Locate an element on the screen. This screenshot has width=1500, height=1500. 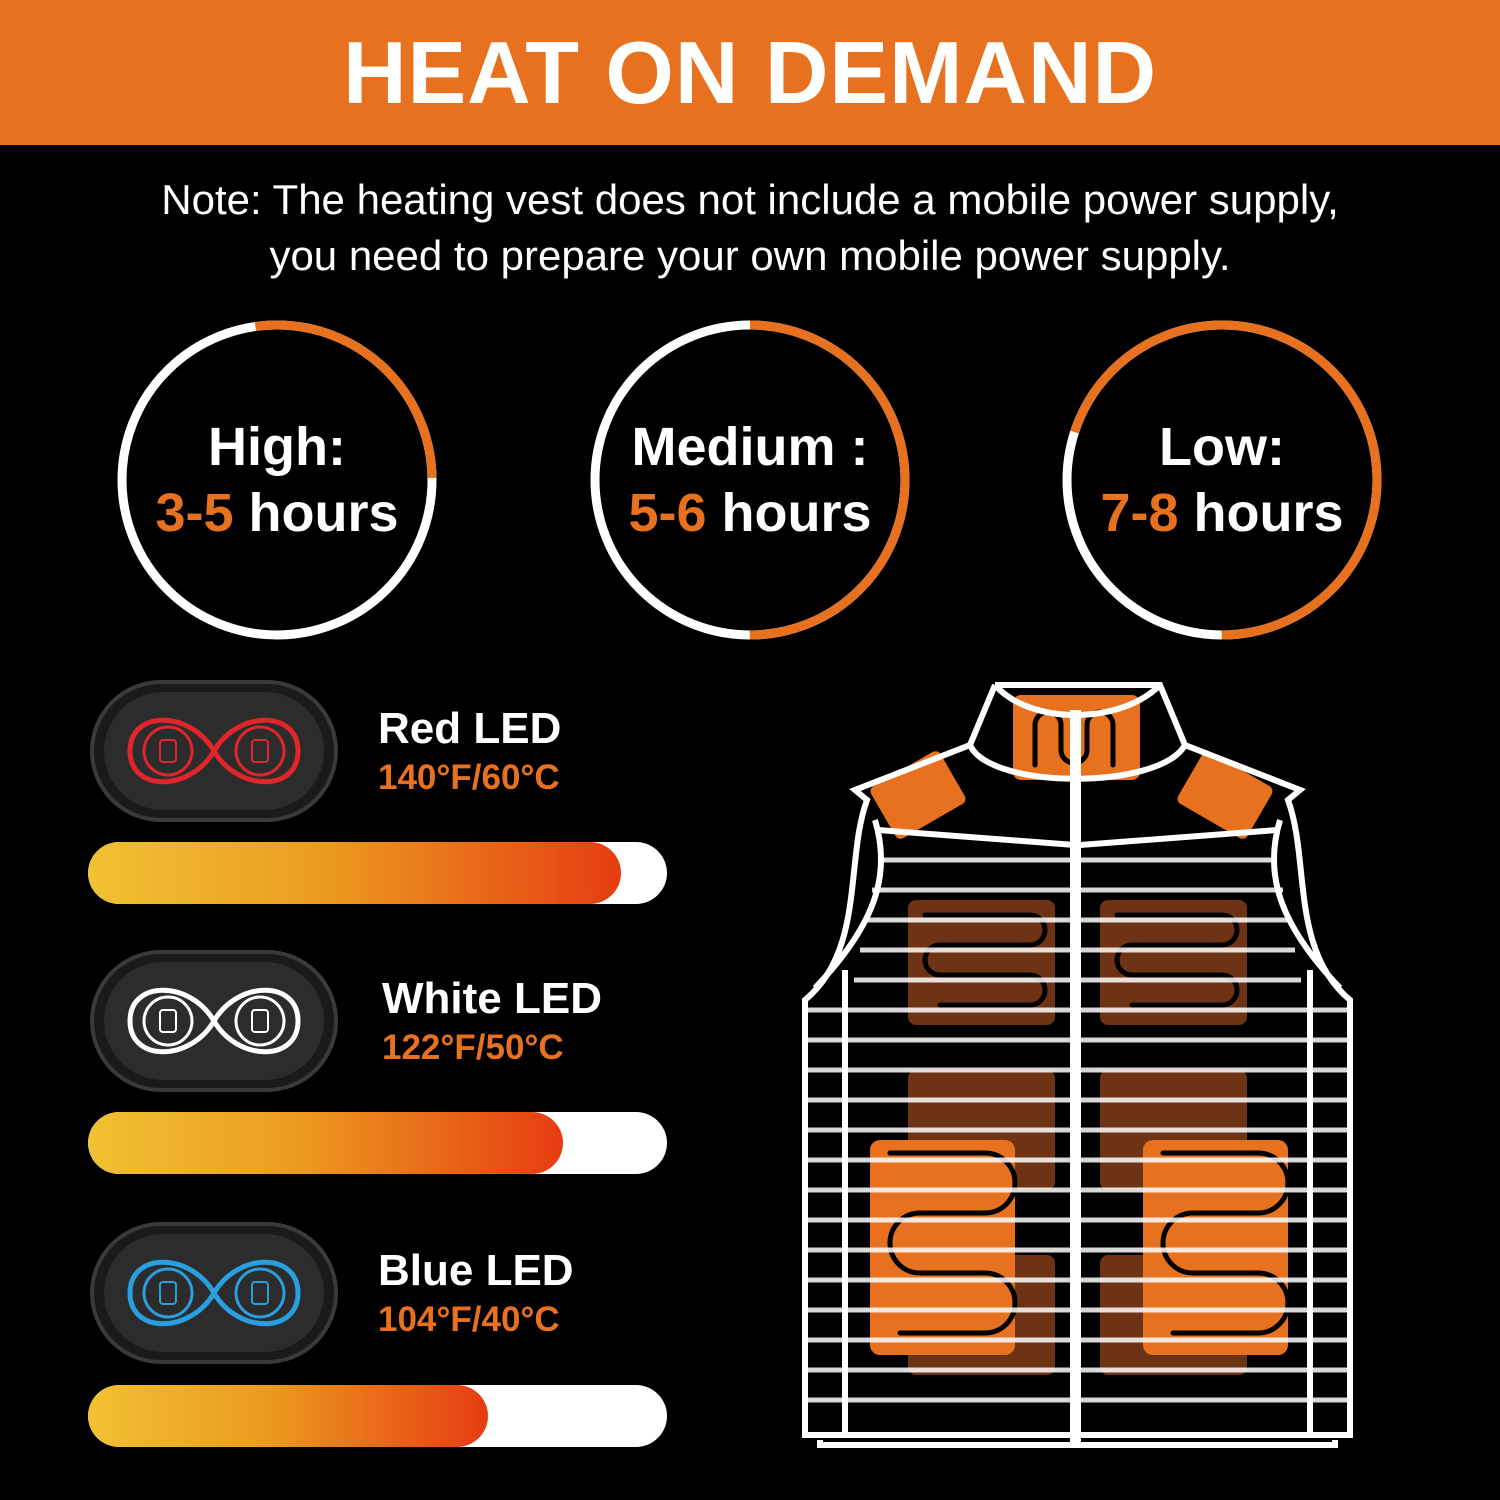
zipper is located at coordinates (1075, 1077).